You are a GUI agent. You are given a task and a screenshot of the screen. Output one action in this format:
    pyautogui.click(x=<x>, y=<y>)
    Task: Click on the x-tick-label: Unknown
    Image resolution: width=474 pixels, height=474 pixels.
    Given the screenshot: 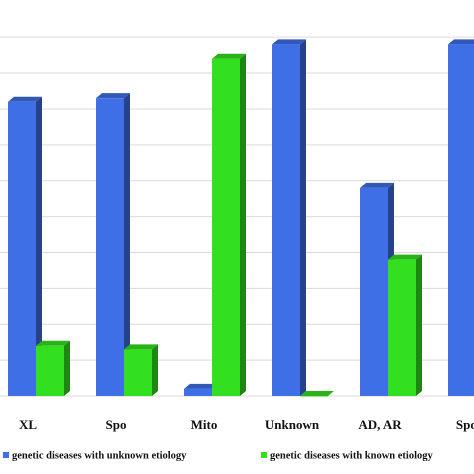 What is the action you would take?
    pyautogui.click(x=292, y=424)
    